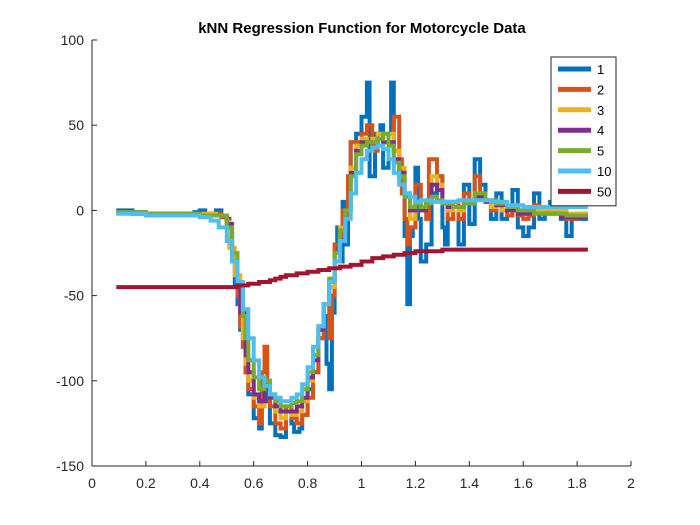  I want to click on legend-label-2: 2, so click(600, 89).